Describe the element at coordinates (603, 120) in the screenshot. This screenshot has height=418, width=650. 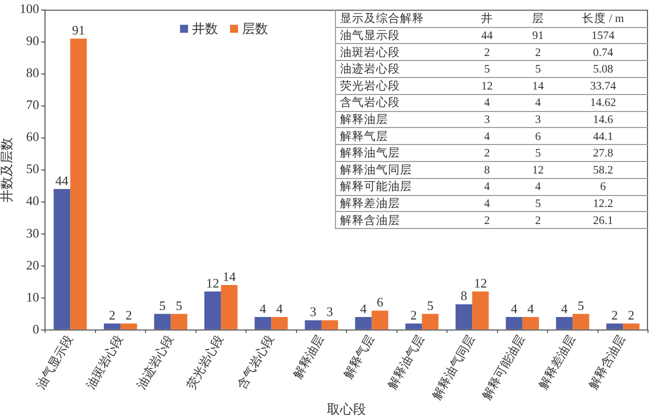
I see `annotation: 14.6` at that location.